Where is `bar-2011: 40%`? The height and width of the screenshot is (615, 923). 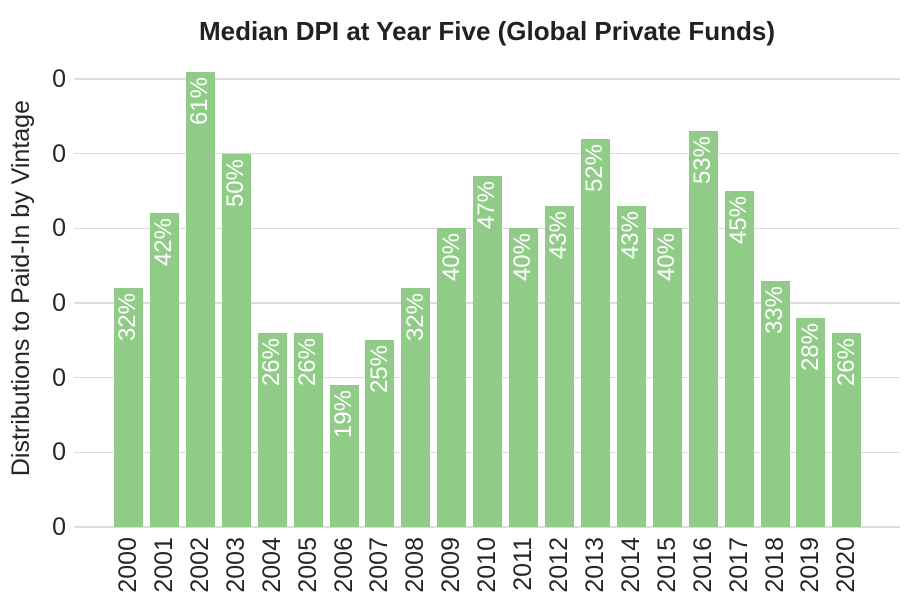 bar-2011: 40% is located at coordinates (524, 377).